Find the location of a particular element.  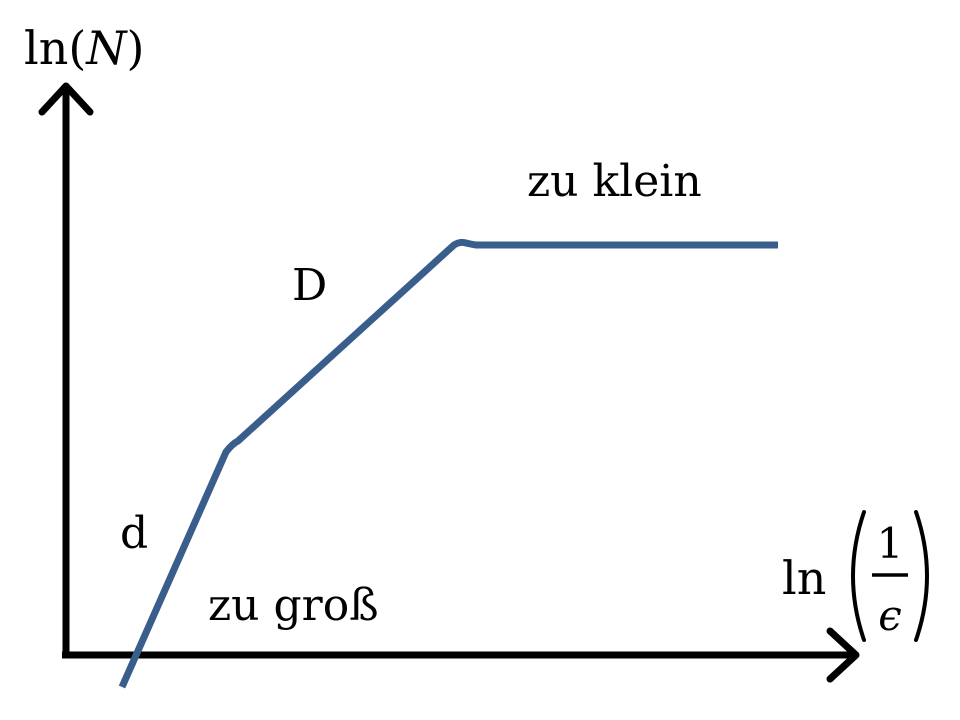

x-axis is located at coordinates (461, 655).